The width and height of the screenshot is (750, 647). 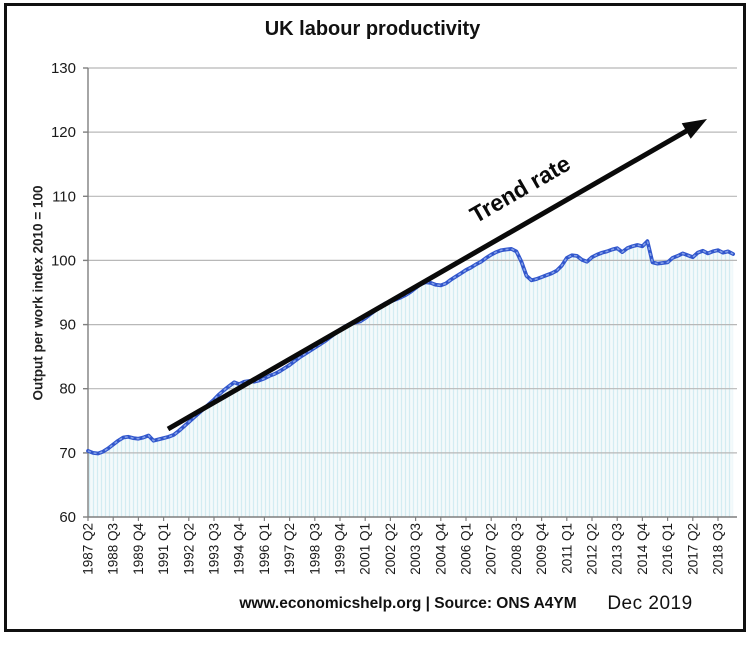 I want to click on x-tick-label: 2017 Q2, so click(x=692, y=549).